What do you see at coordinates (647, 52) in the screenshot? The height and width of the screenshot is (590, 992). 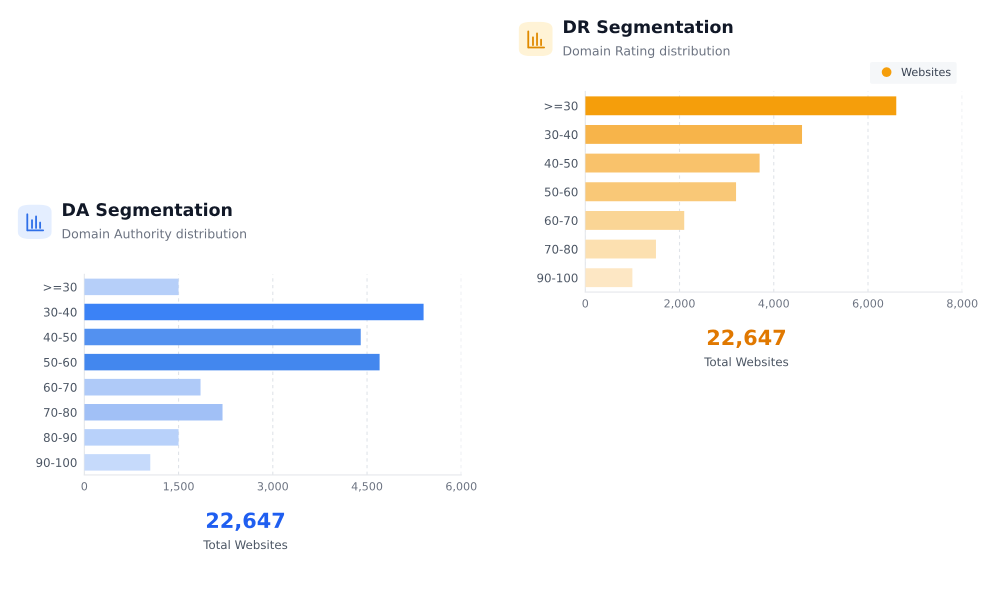 I see `chart-subtitle: Domain Rating distribution` at bounding box center [647, 52].